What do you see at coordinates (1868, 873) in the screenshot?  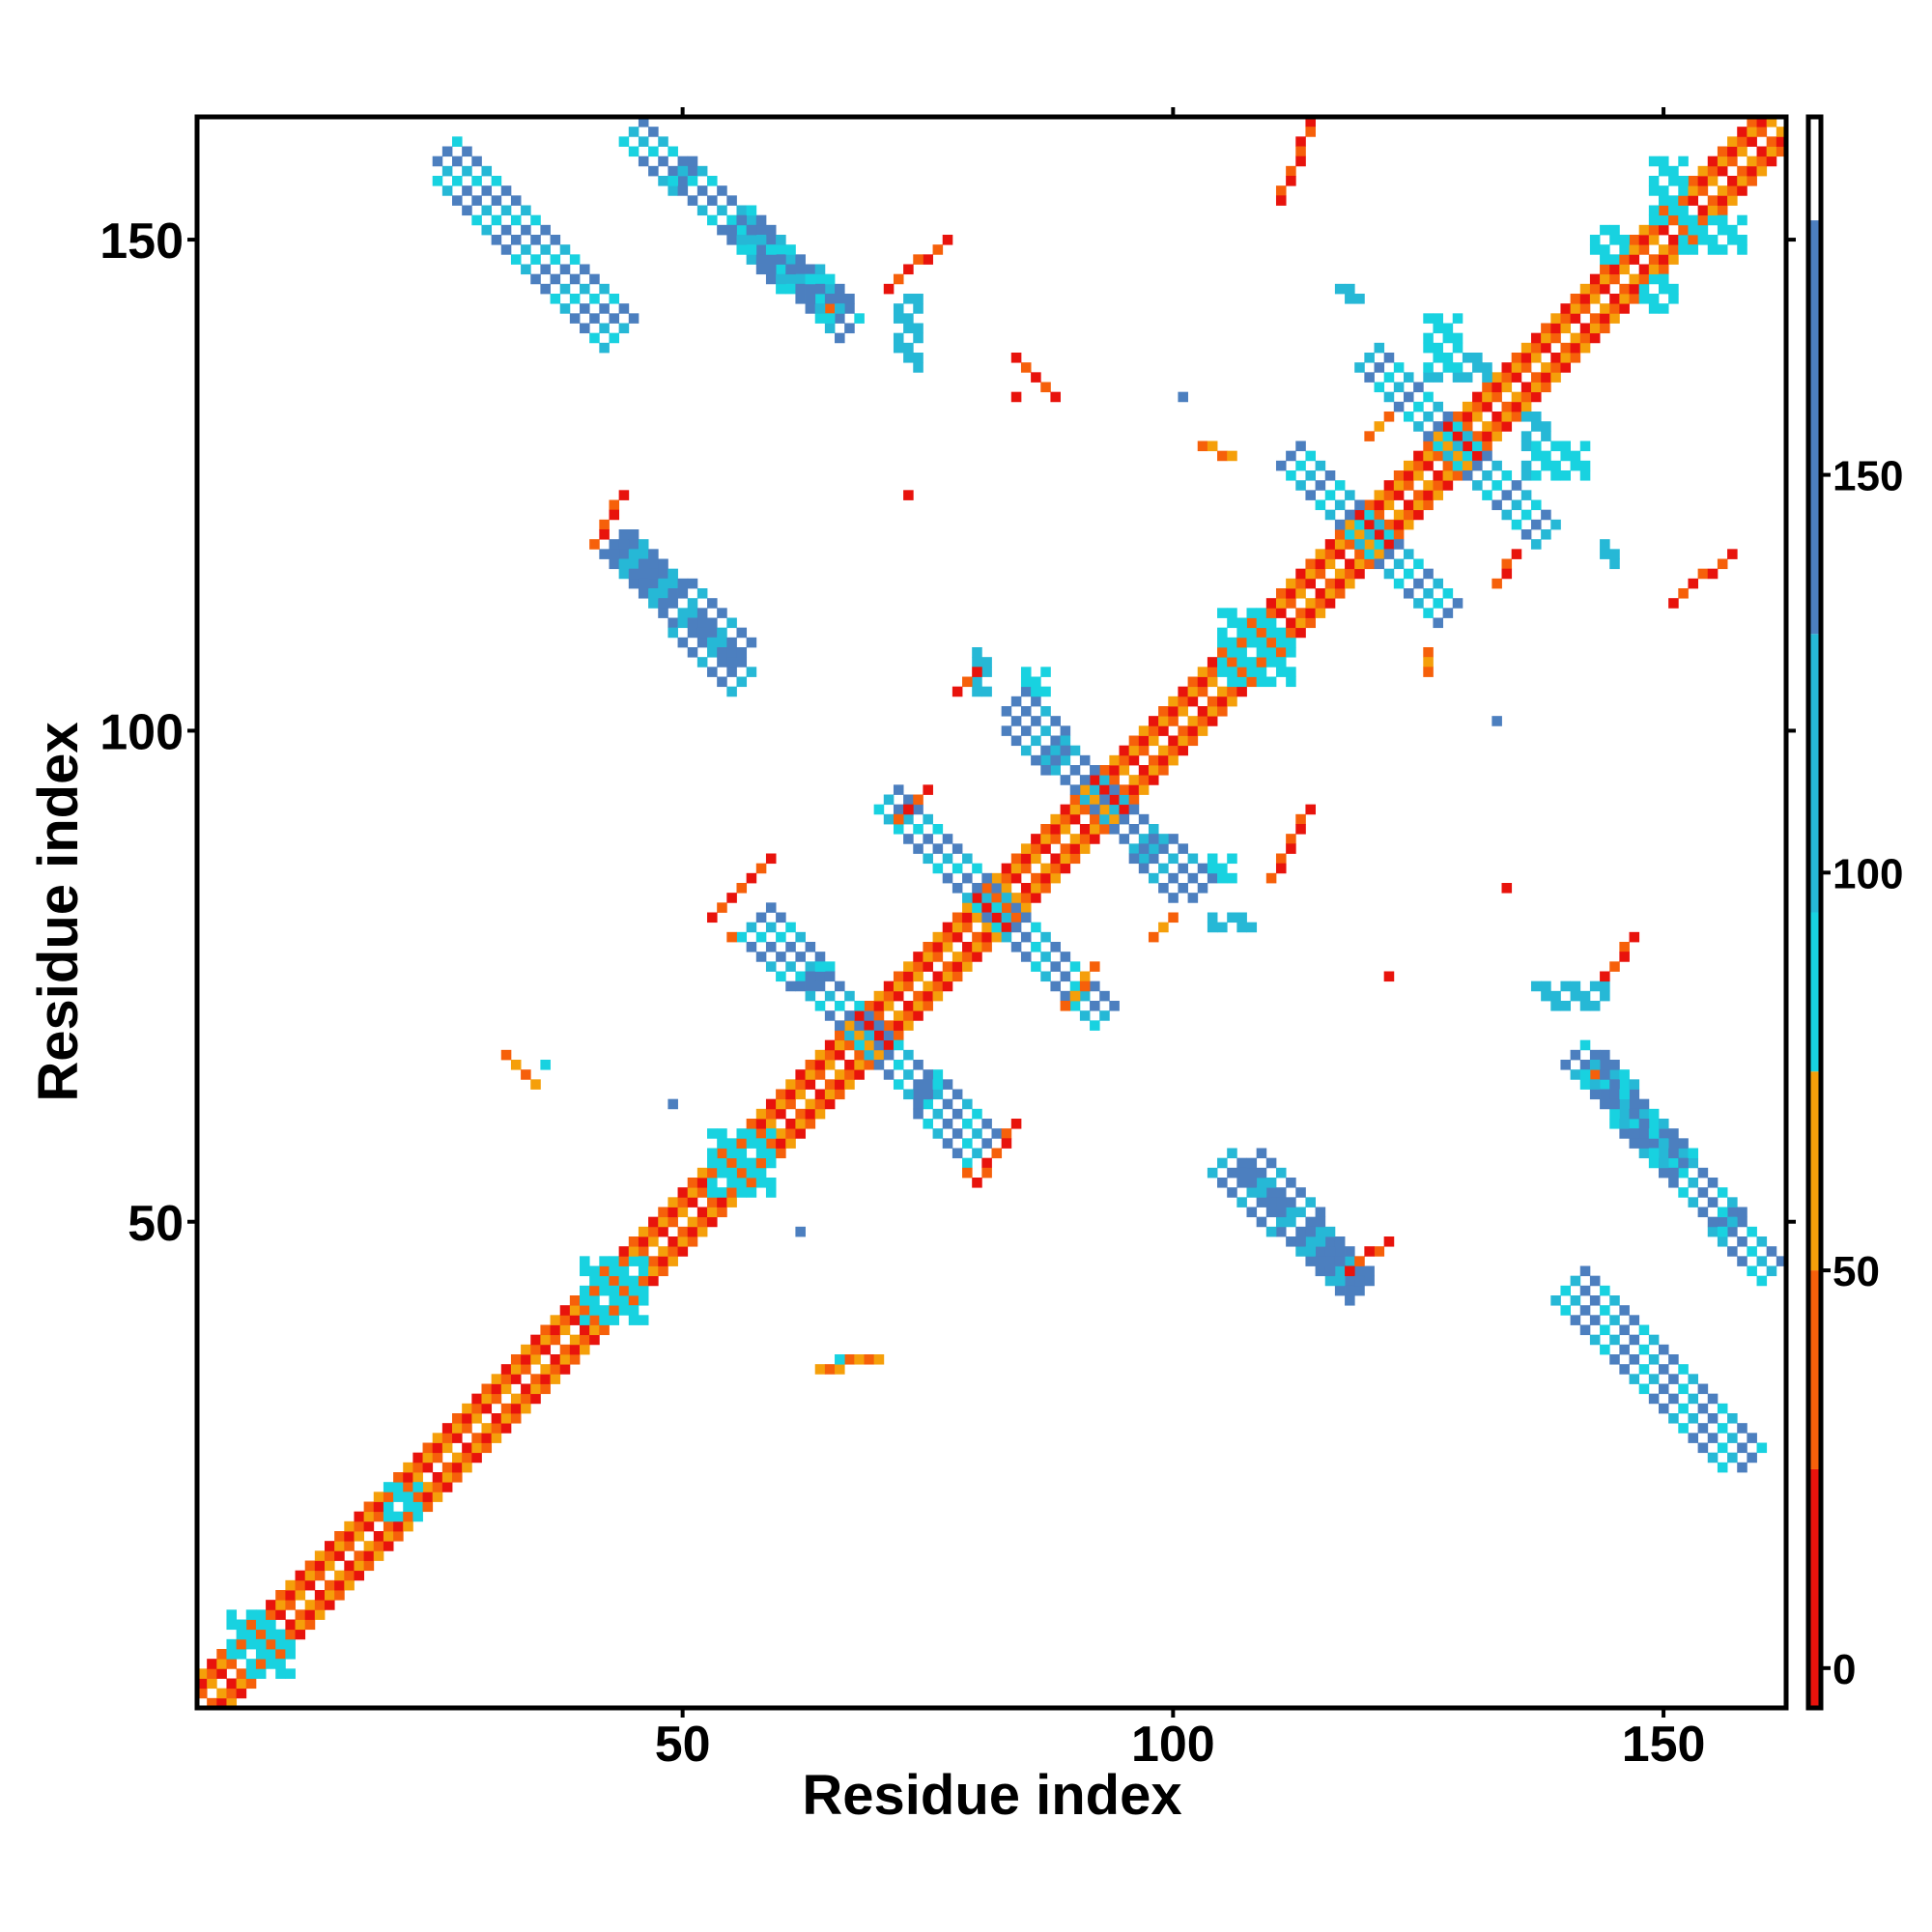 I see `colorbar-tick-label: 100` at bounding box center [1868, 873].